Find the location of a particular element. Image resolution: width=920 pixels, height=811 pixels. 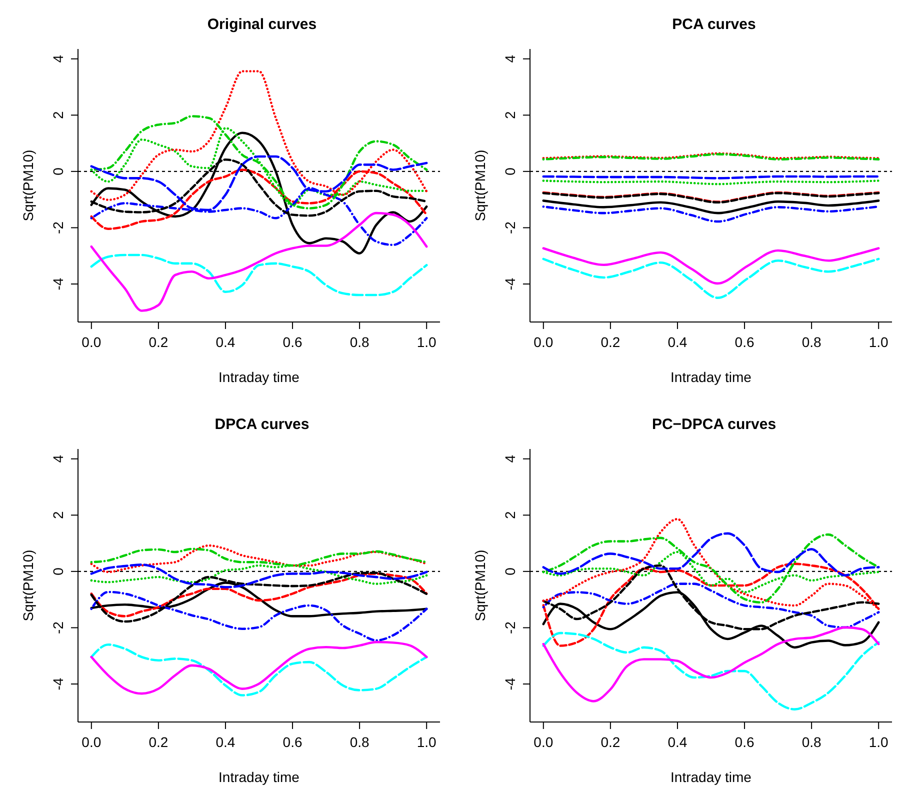

chart-title: PC−DPCA curves is located at coordinates (714, 424).